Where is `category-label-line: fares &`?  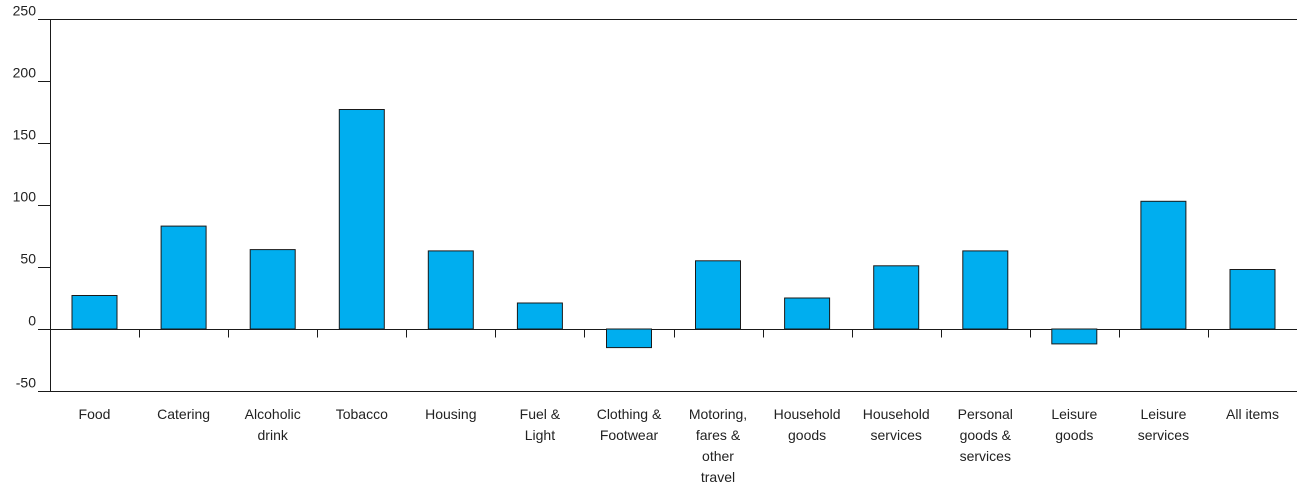 category-label-line: fares & is located at coordinates (718, 435).